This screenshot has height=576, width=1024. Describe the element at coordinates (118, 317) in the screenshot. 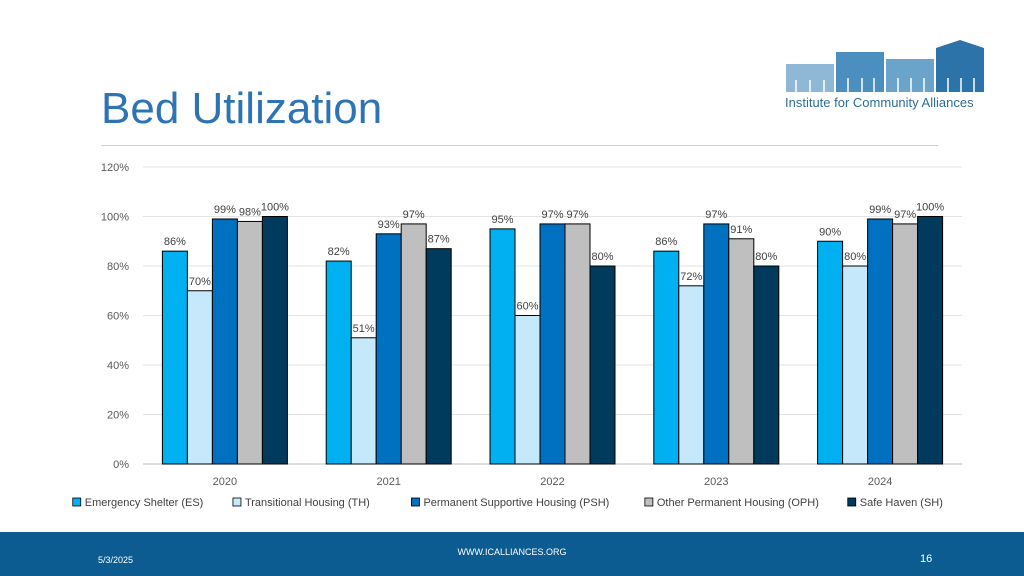

I see `y-tick-label: 60%` at that location.